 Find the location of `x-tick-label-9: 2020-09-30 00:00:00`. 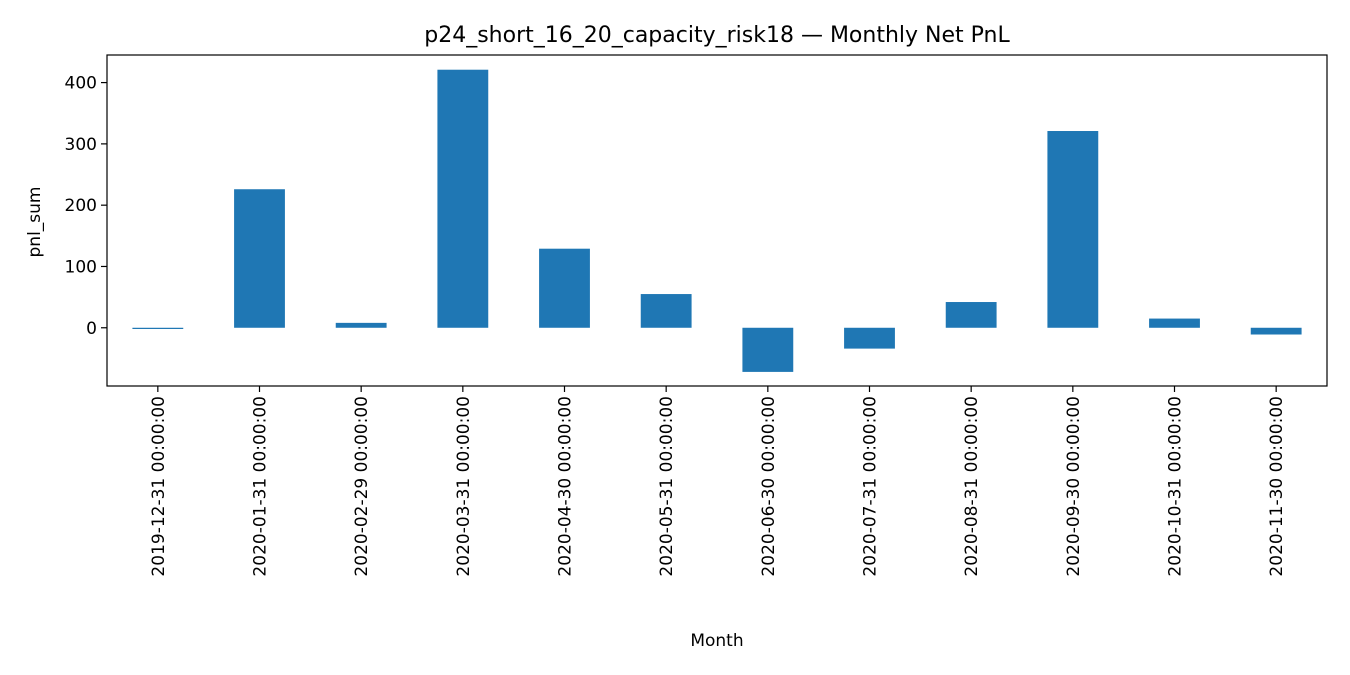

x-tick-label-9: 2020-09-30 00:00:00 is located at coordinates (1074, 486).